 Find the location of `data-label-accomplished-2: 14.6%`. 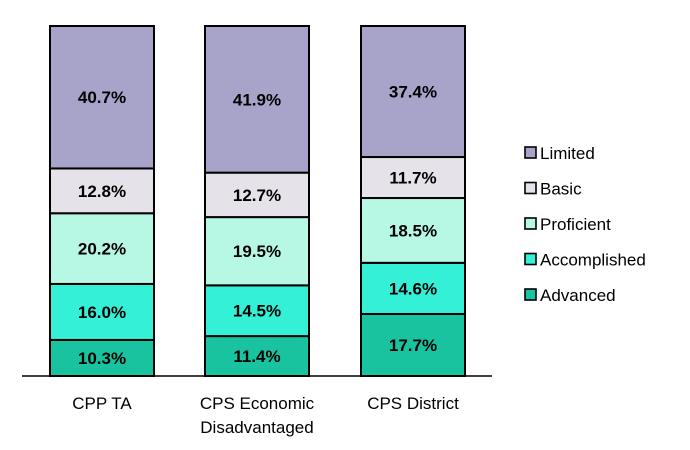

data-label-accomplished-2: 14.6% is located at coordinates (413, 288).